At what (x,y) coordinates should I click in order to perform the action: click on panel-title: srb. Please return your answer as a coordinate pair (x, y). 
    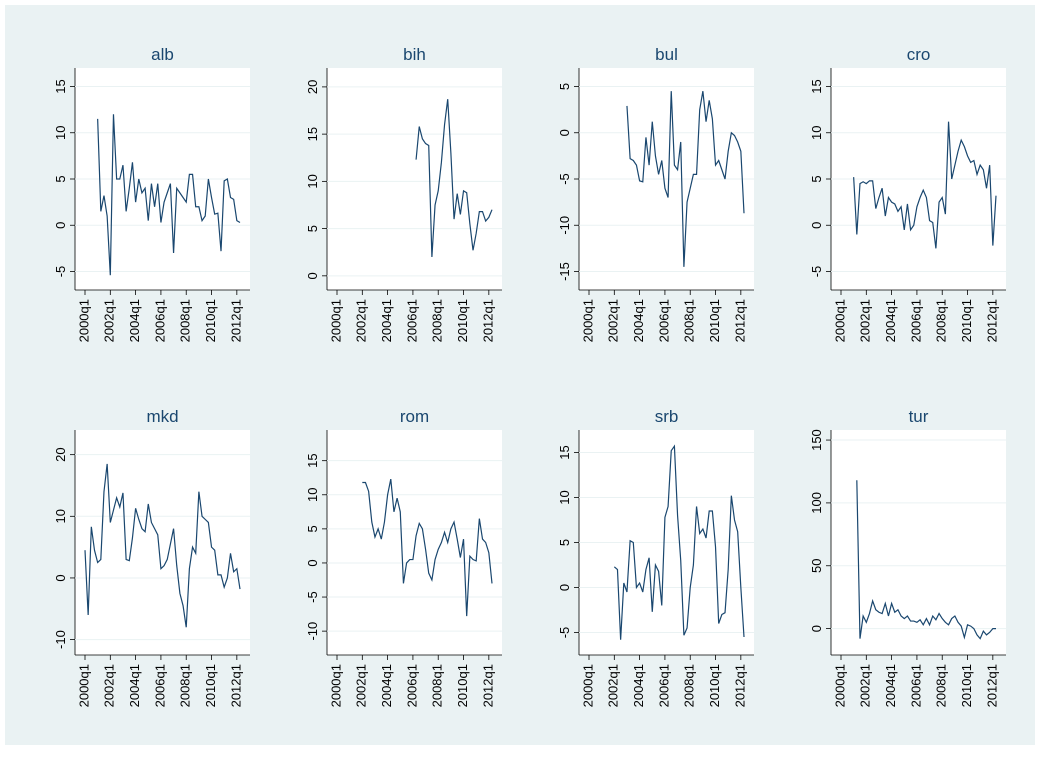
    Looking at the image, I should click on (667, 416).